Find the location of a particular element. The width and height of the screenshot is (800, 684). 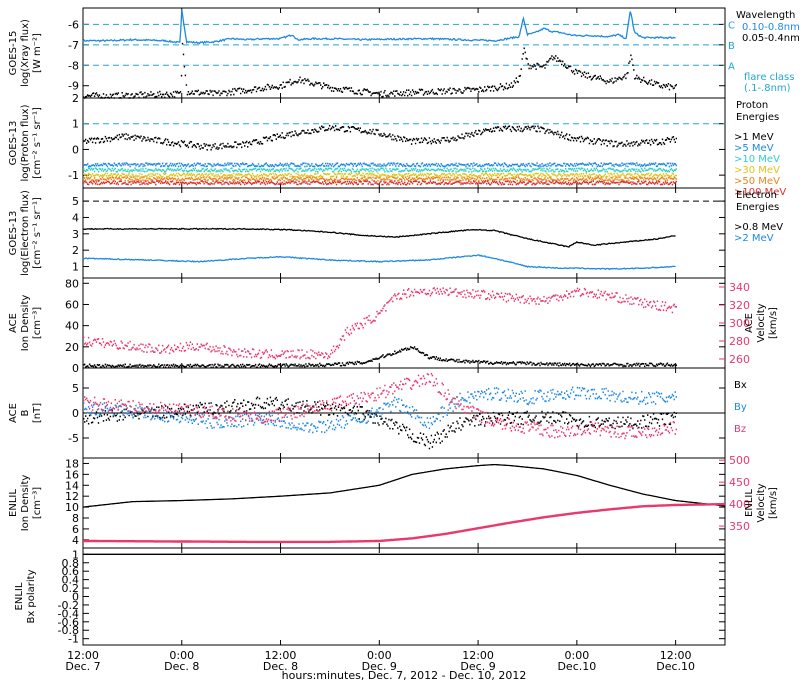

series--5-mev is located at coordinates (380, 165).